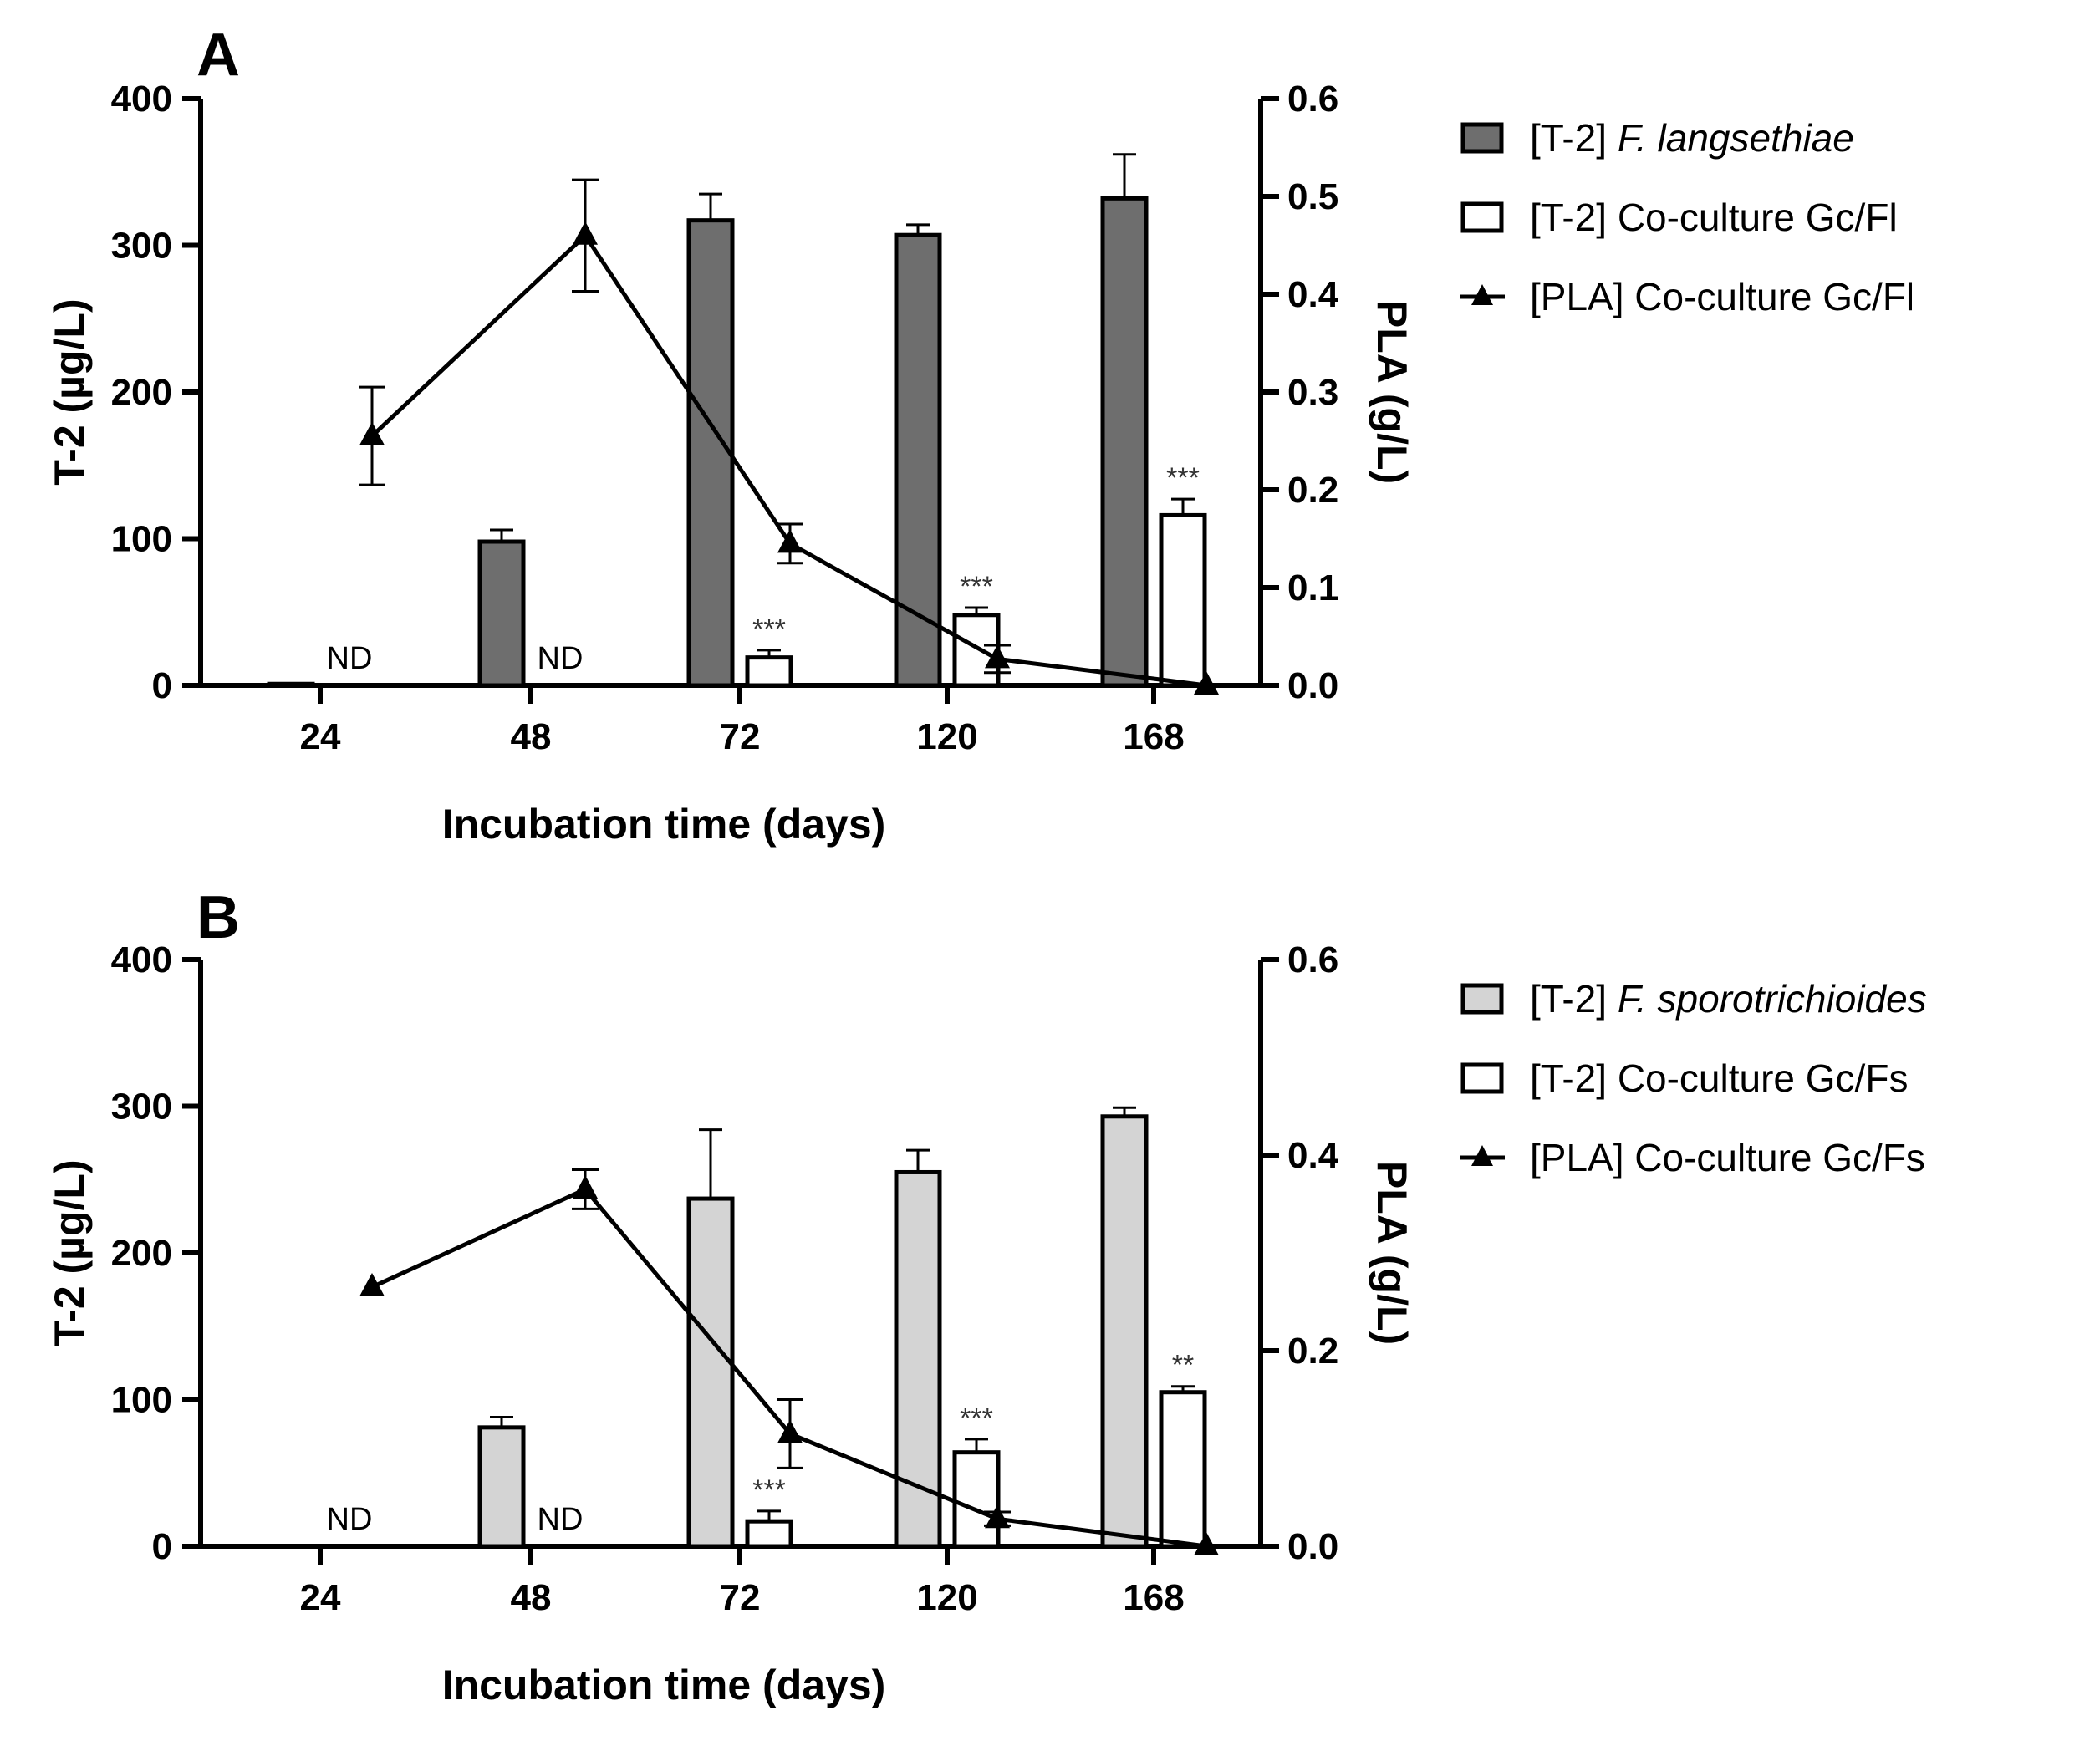 This screenshot has height=1741, width=2100. Describe the element at coordinates (69, 392) in the screenshot. I see `panel-a-y-axis-title: T-2 (µg/L)` at that location.